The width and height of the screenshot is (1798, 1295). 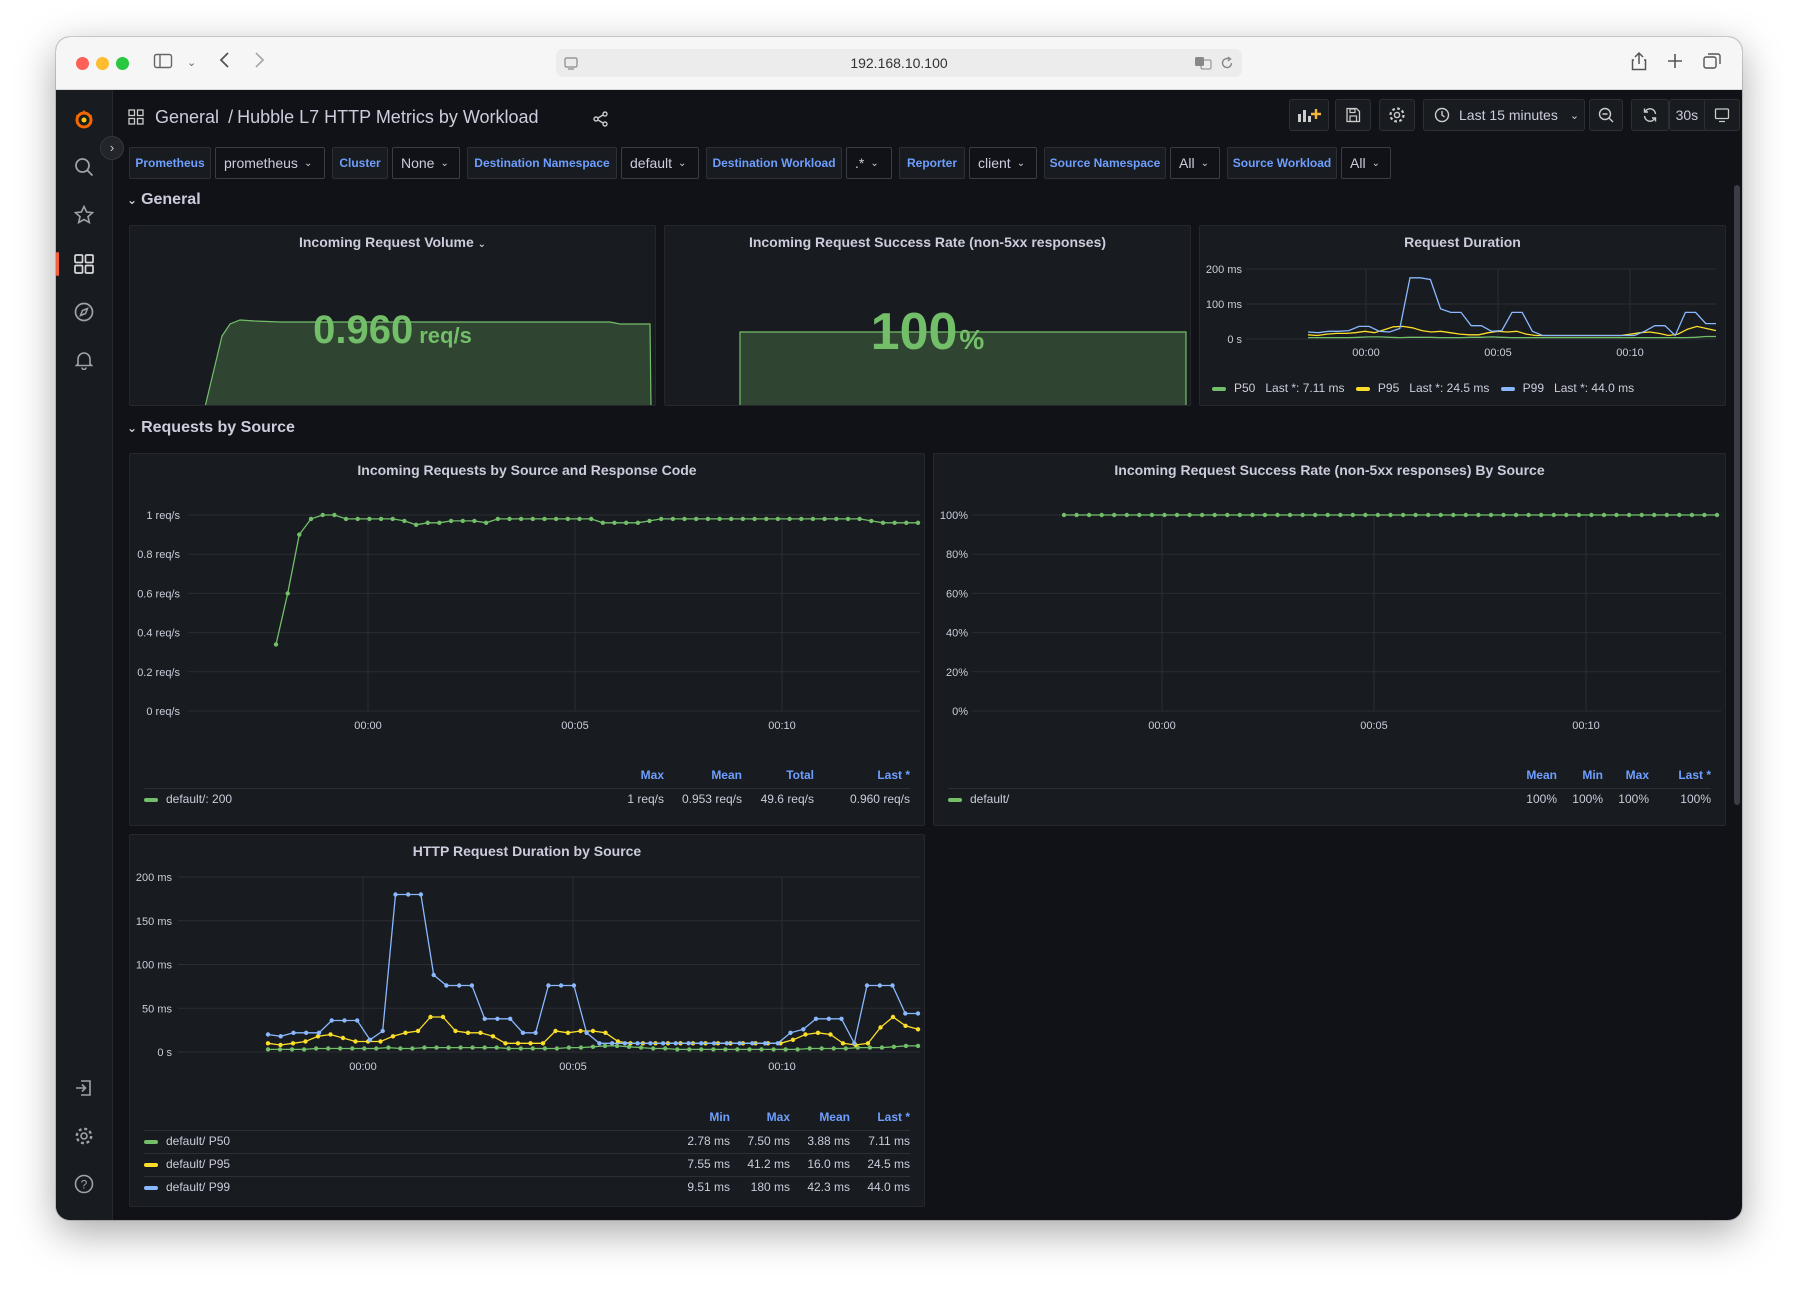 What do you see at coordinates (1639, 63) in the screenshot?
I see `share-icon` at bounding box center [1639, 63].